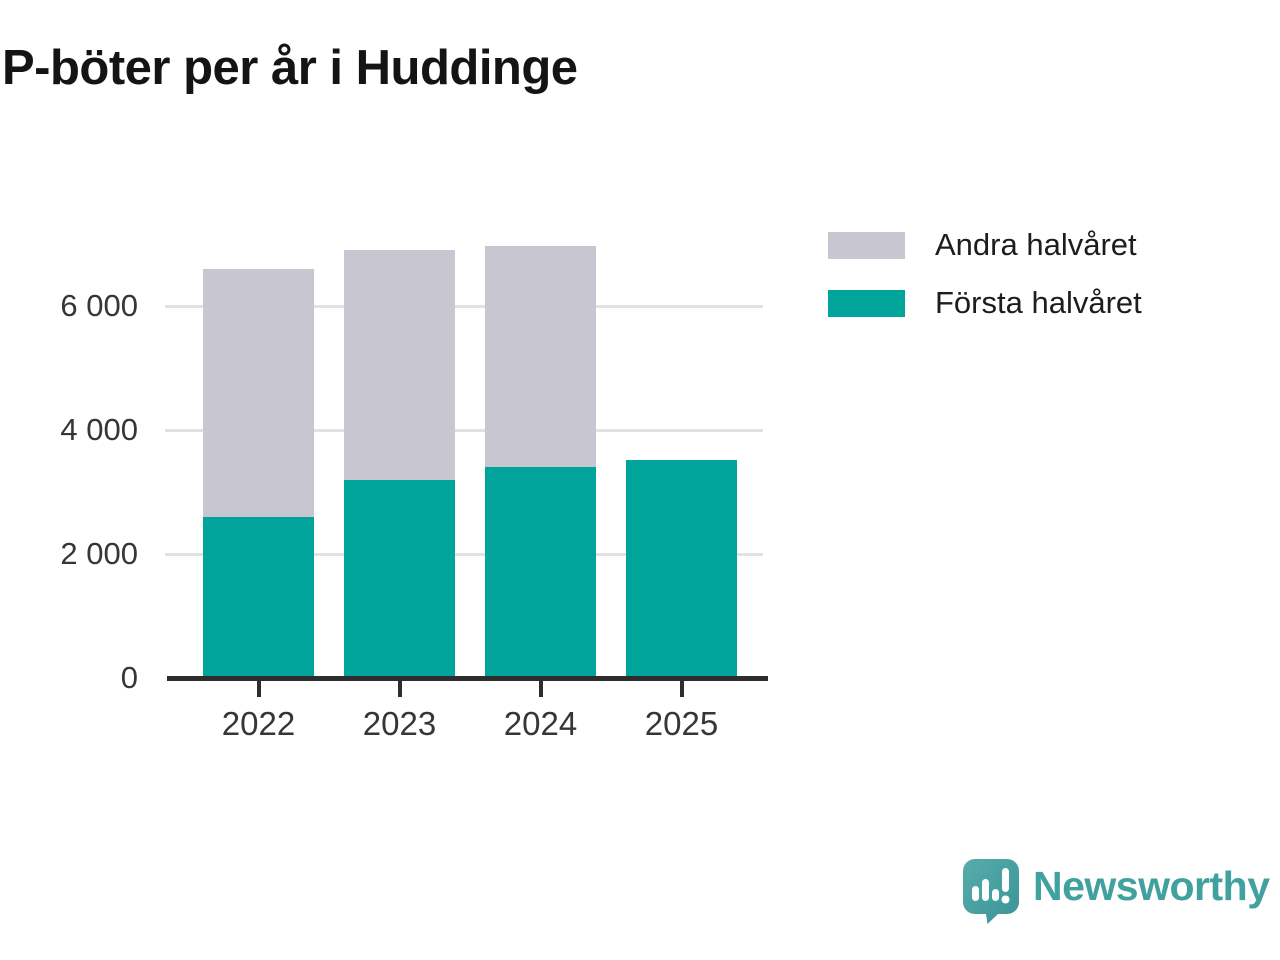 This screenshot has width=1280, height=960. Describe the element at coordinates (399, 689) in the screenshot. I see `x-tick-2023` at that location.